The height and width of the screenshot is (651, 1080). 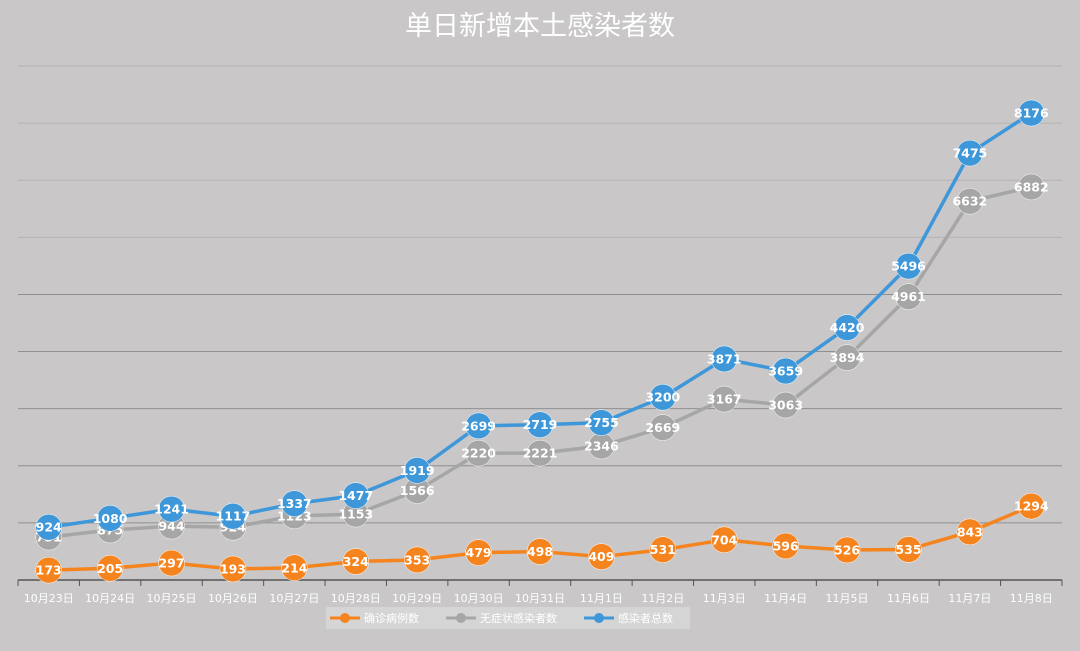 I want to click on x-tick-label: 10月24日, so click(x=110, y=598).